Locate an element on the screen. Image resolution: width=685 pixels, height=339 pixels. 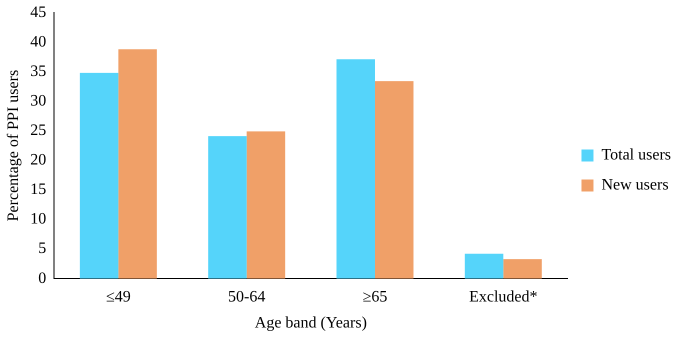
y-tick-label: 40 is located at coordinates (38, 41).